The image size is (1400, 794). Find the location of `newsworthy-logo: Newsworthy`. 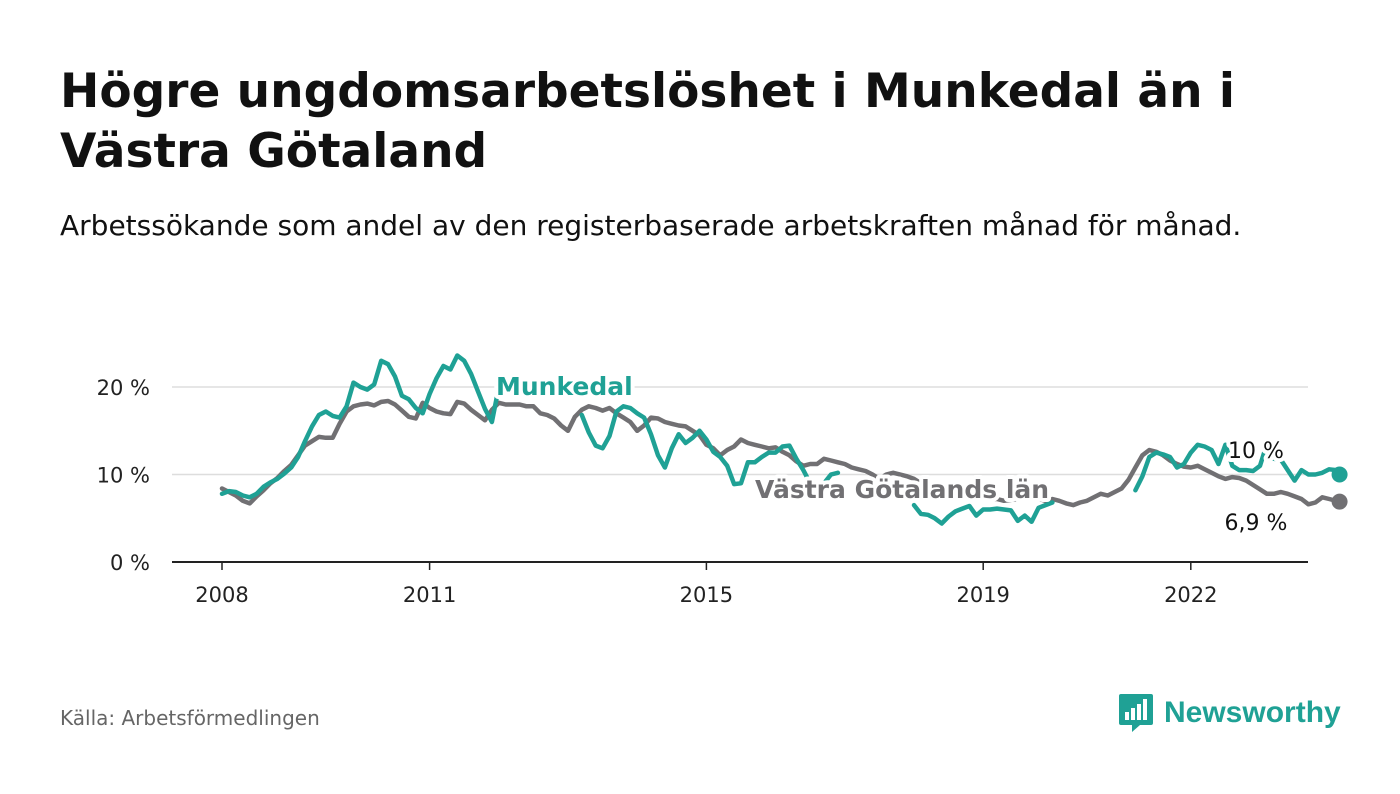

newsworthy-logo: Newsworthy is located at coordinates (1229, 713).